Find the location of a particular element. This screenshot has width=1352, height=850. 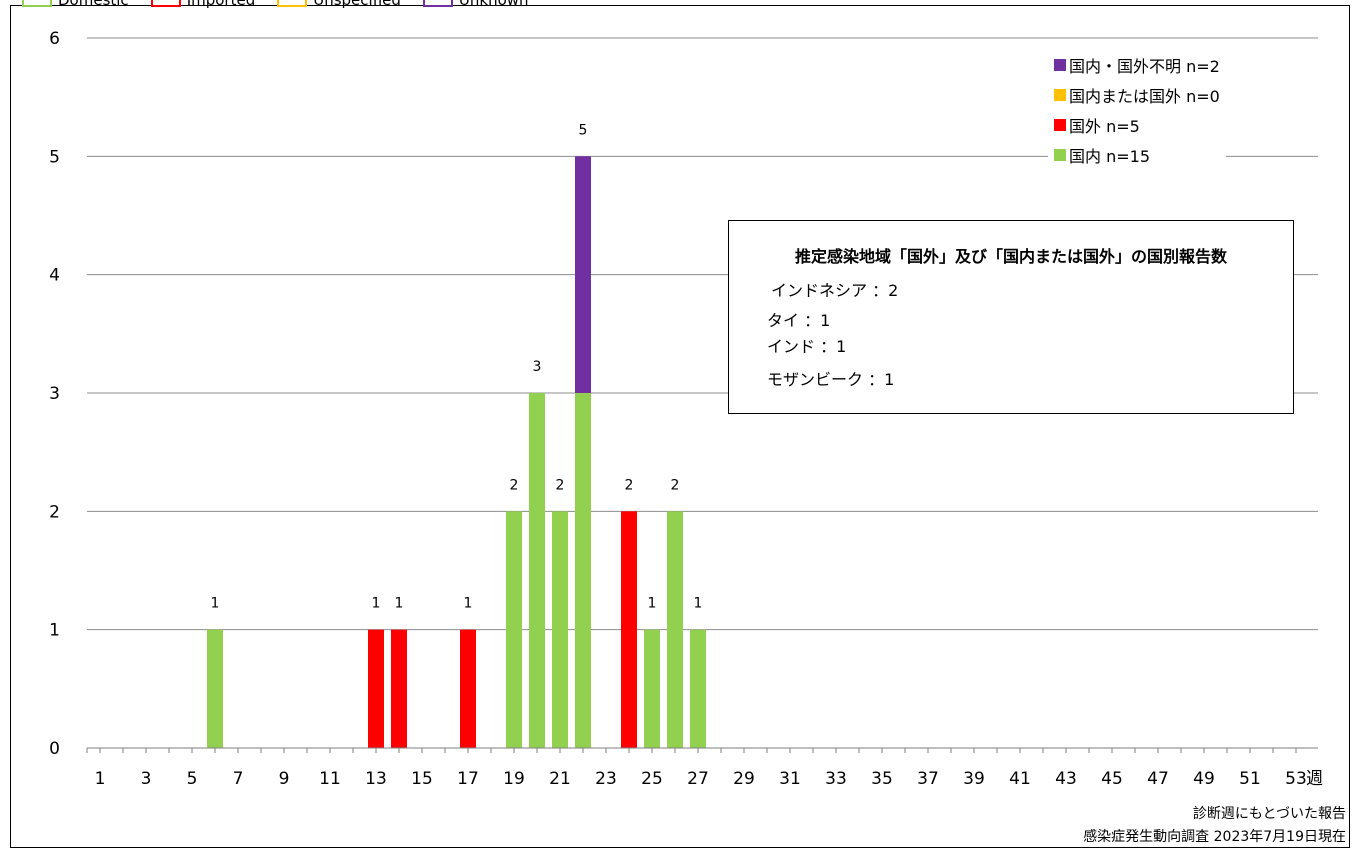

legend-item-unknown: 国内・国外不明 n=2 is located at coordinates (1137, 65).